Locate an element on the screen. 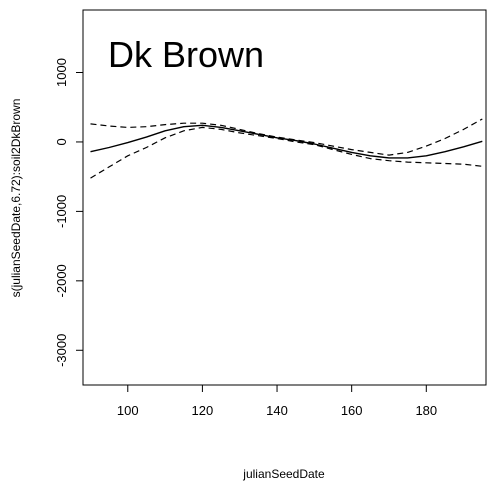  x-tick-label: 140 is located at coordinates (277, 410).